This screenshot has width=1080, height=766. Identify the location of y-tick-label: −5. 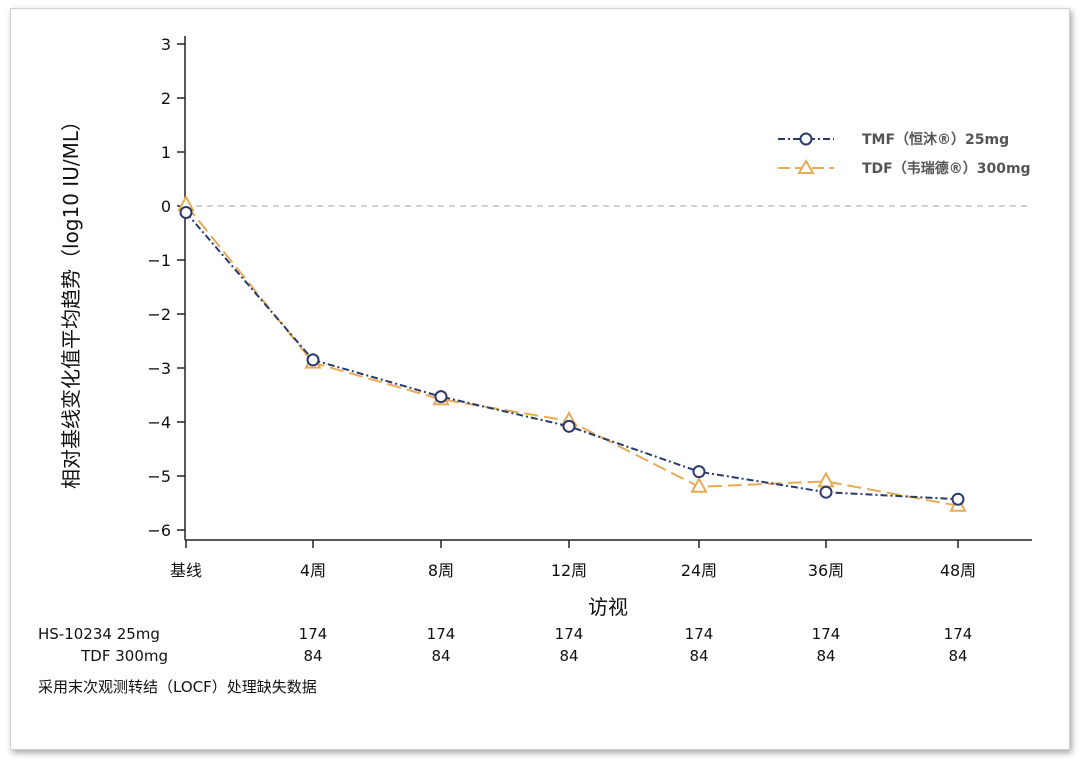
(159, 476).